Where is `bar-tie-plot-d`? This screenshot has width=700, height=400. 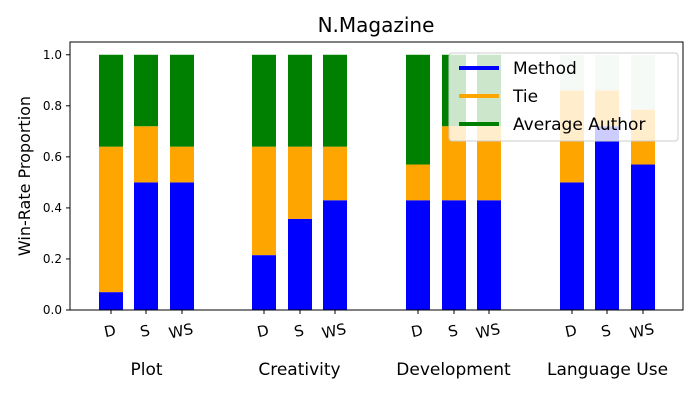
bar-tie-plot-d is located at coordinates (111, 219).